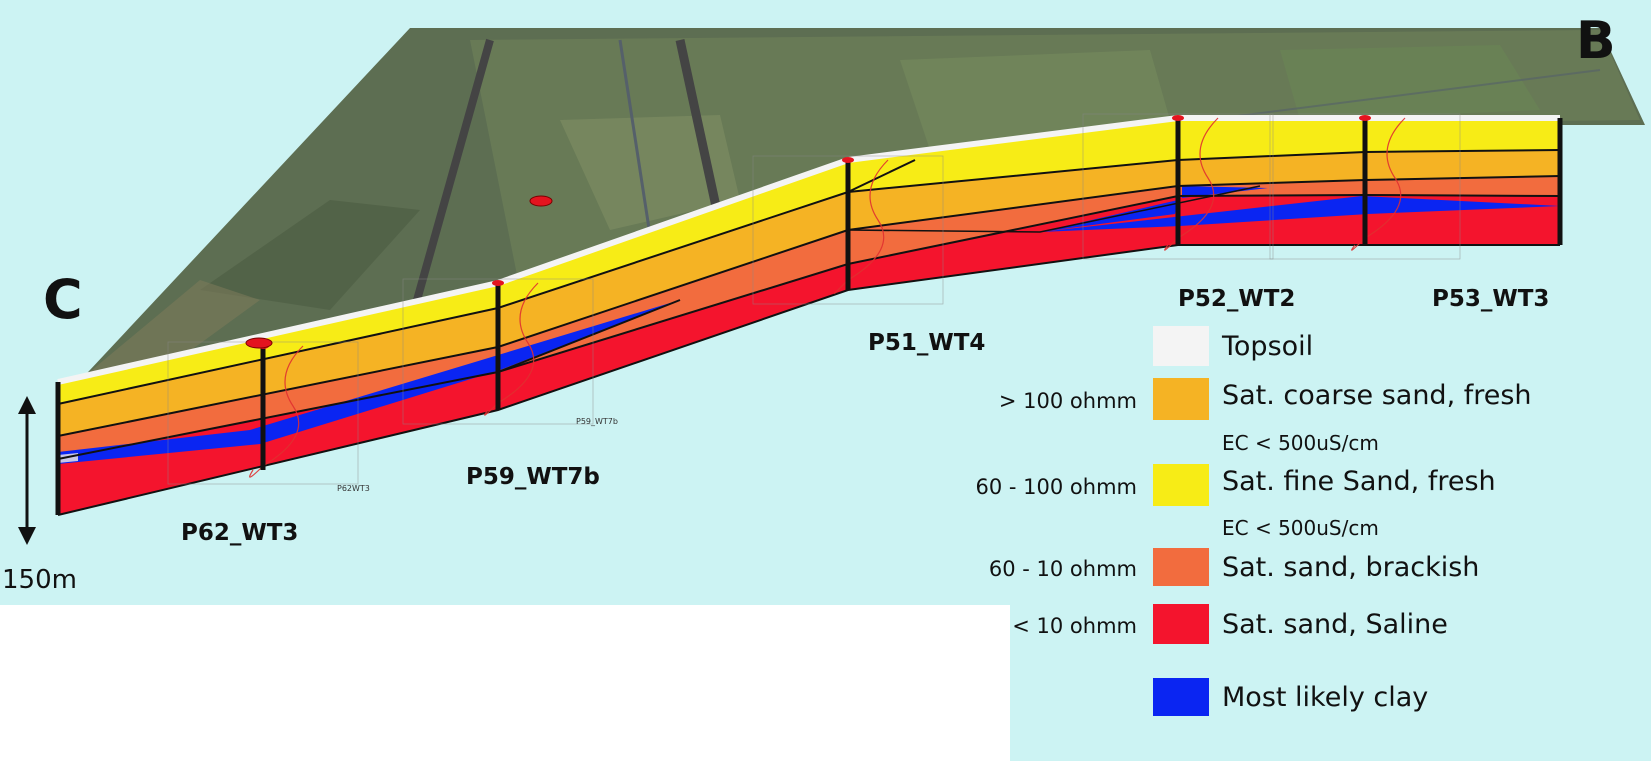  I want to click on legend-item-brackish: Sat. sand, brackish 60 - 10 ohmm, so click(1234, 567).